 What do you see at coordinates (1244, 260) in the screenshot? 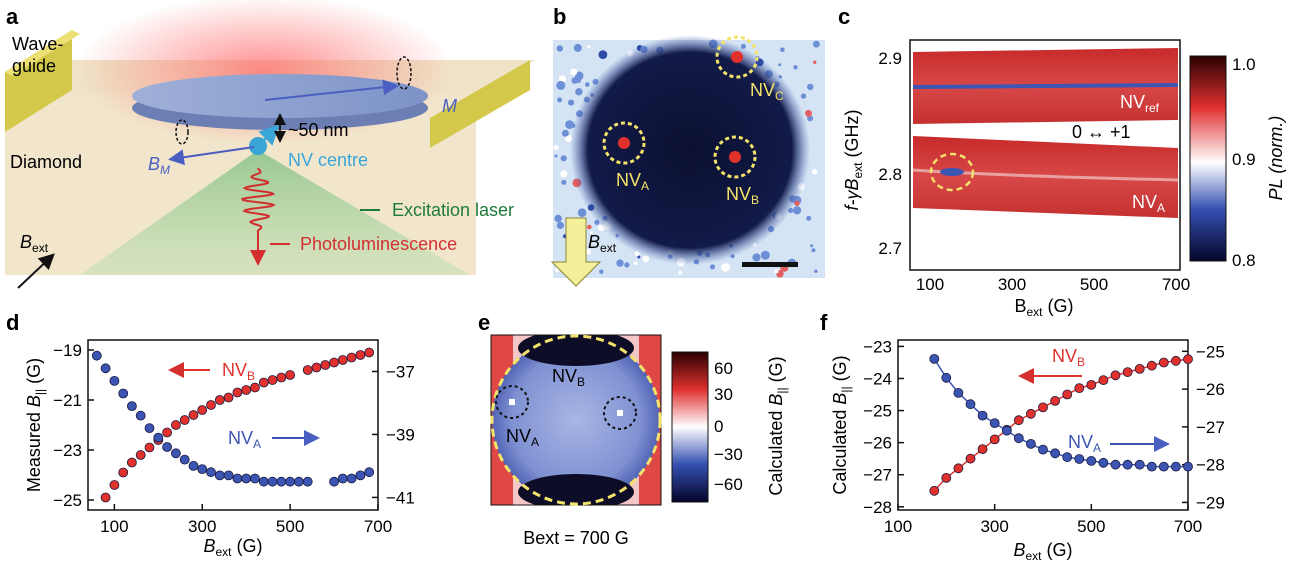
I see `cbar-tick-c: 0.8` at bounding box center [1244, 260].